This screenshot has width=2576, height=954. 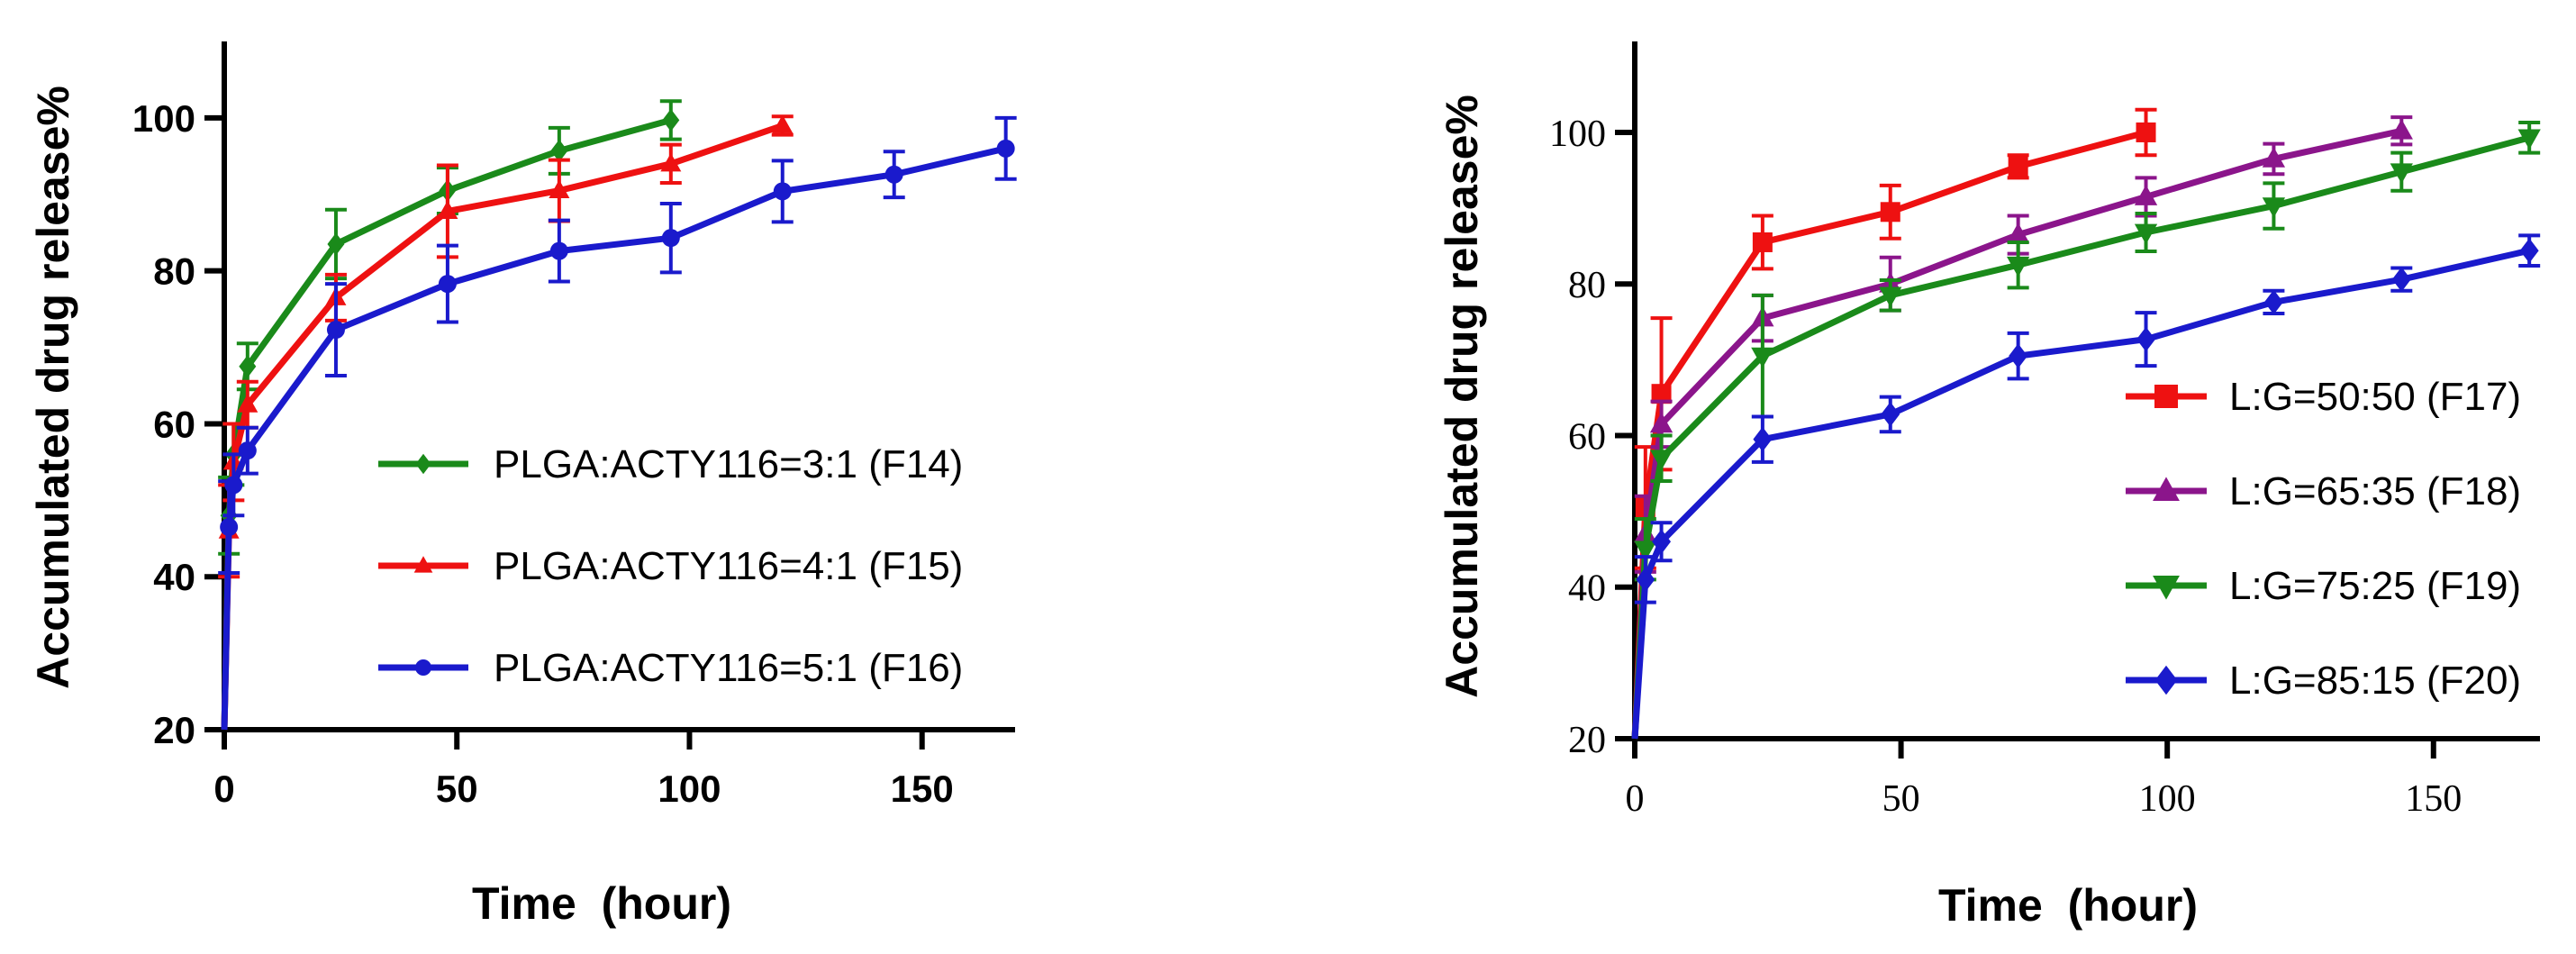 What do you see at coordinates (223, 789) in the screenshot?
I see `left-chart-x-tick-label: 0` at bounding box center [223, 789].